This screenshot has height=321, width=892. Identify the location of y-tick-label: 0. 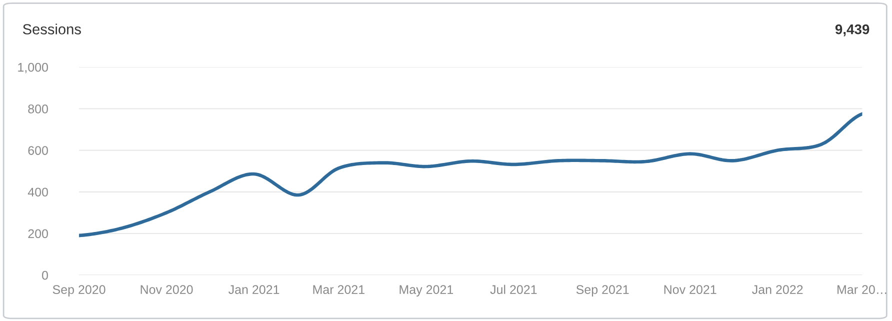
(45, 275).